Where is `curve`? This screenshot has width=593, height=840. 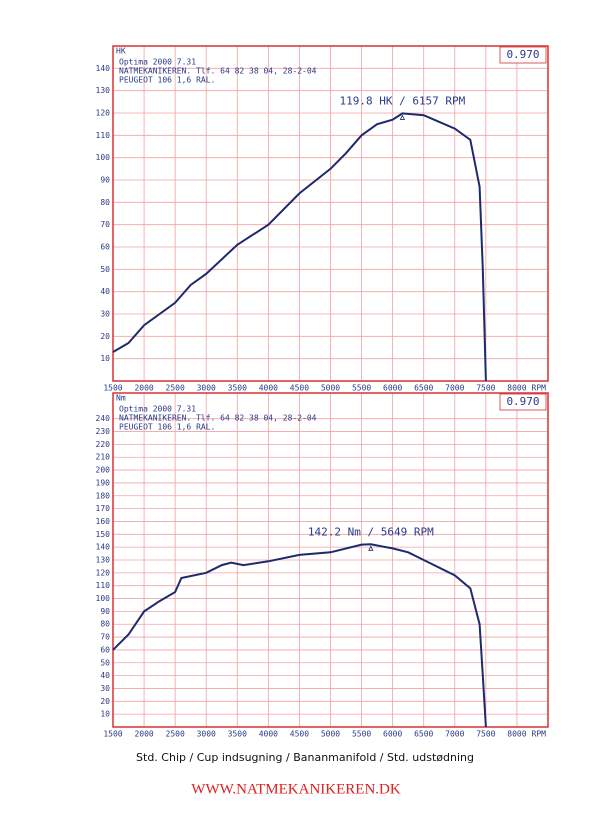 curve is located at coordinates (299, 635).